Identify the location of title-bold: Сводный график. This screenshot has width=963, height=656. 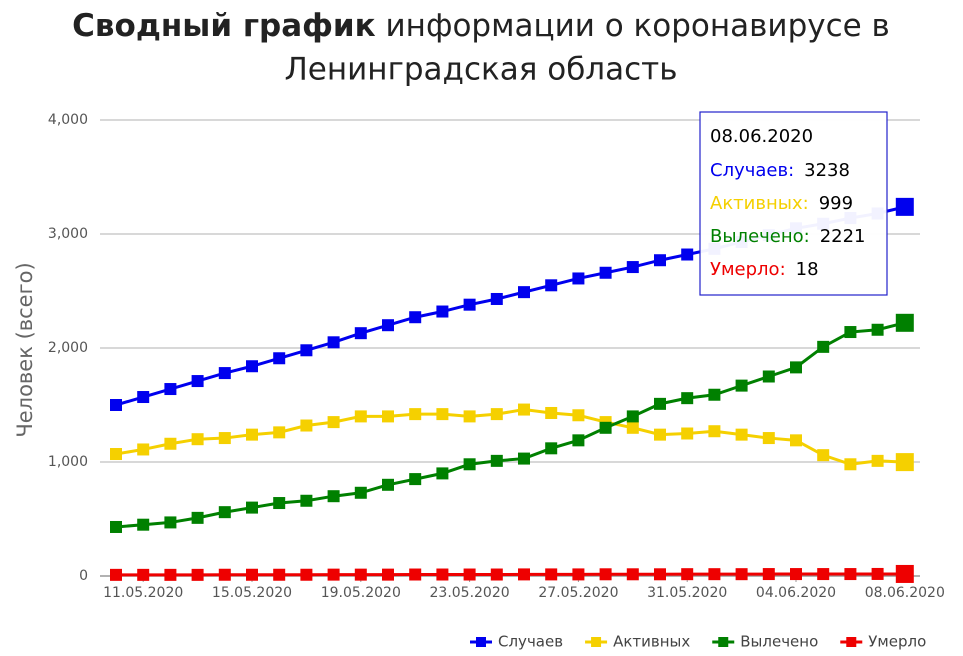
(224, 26).